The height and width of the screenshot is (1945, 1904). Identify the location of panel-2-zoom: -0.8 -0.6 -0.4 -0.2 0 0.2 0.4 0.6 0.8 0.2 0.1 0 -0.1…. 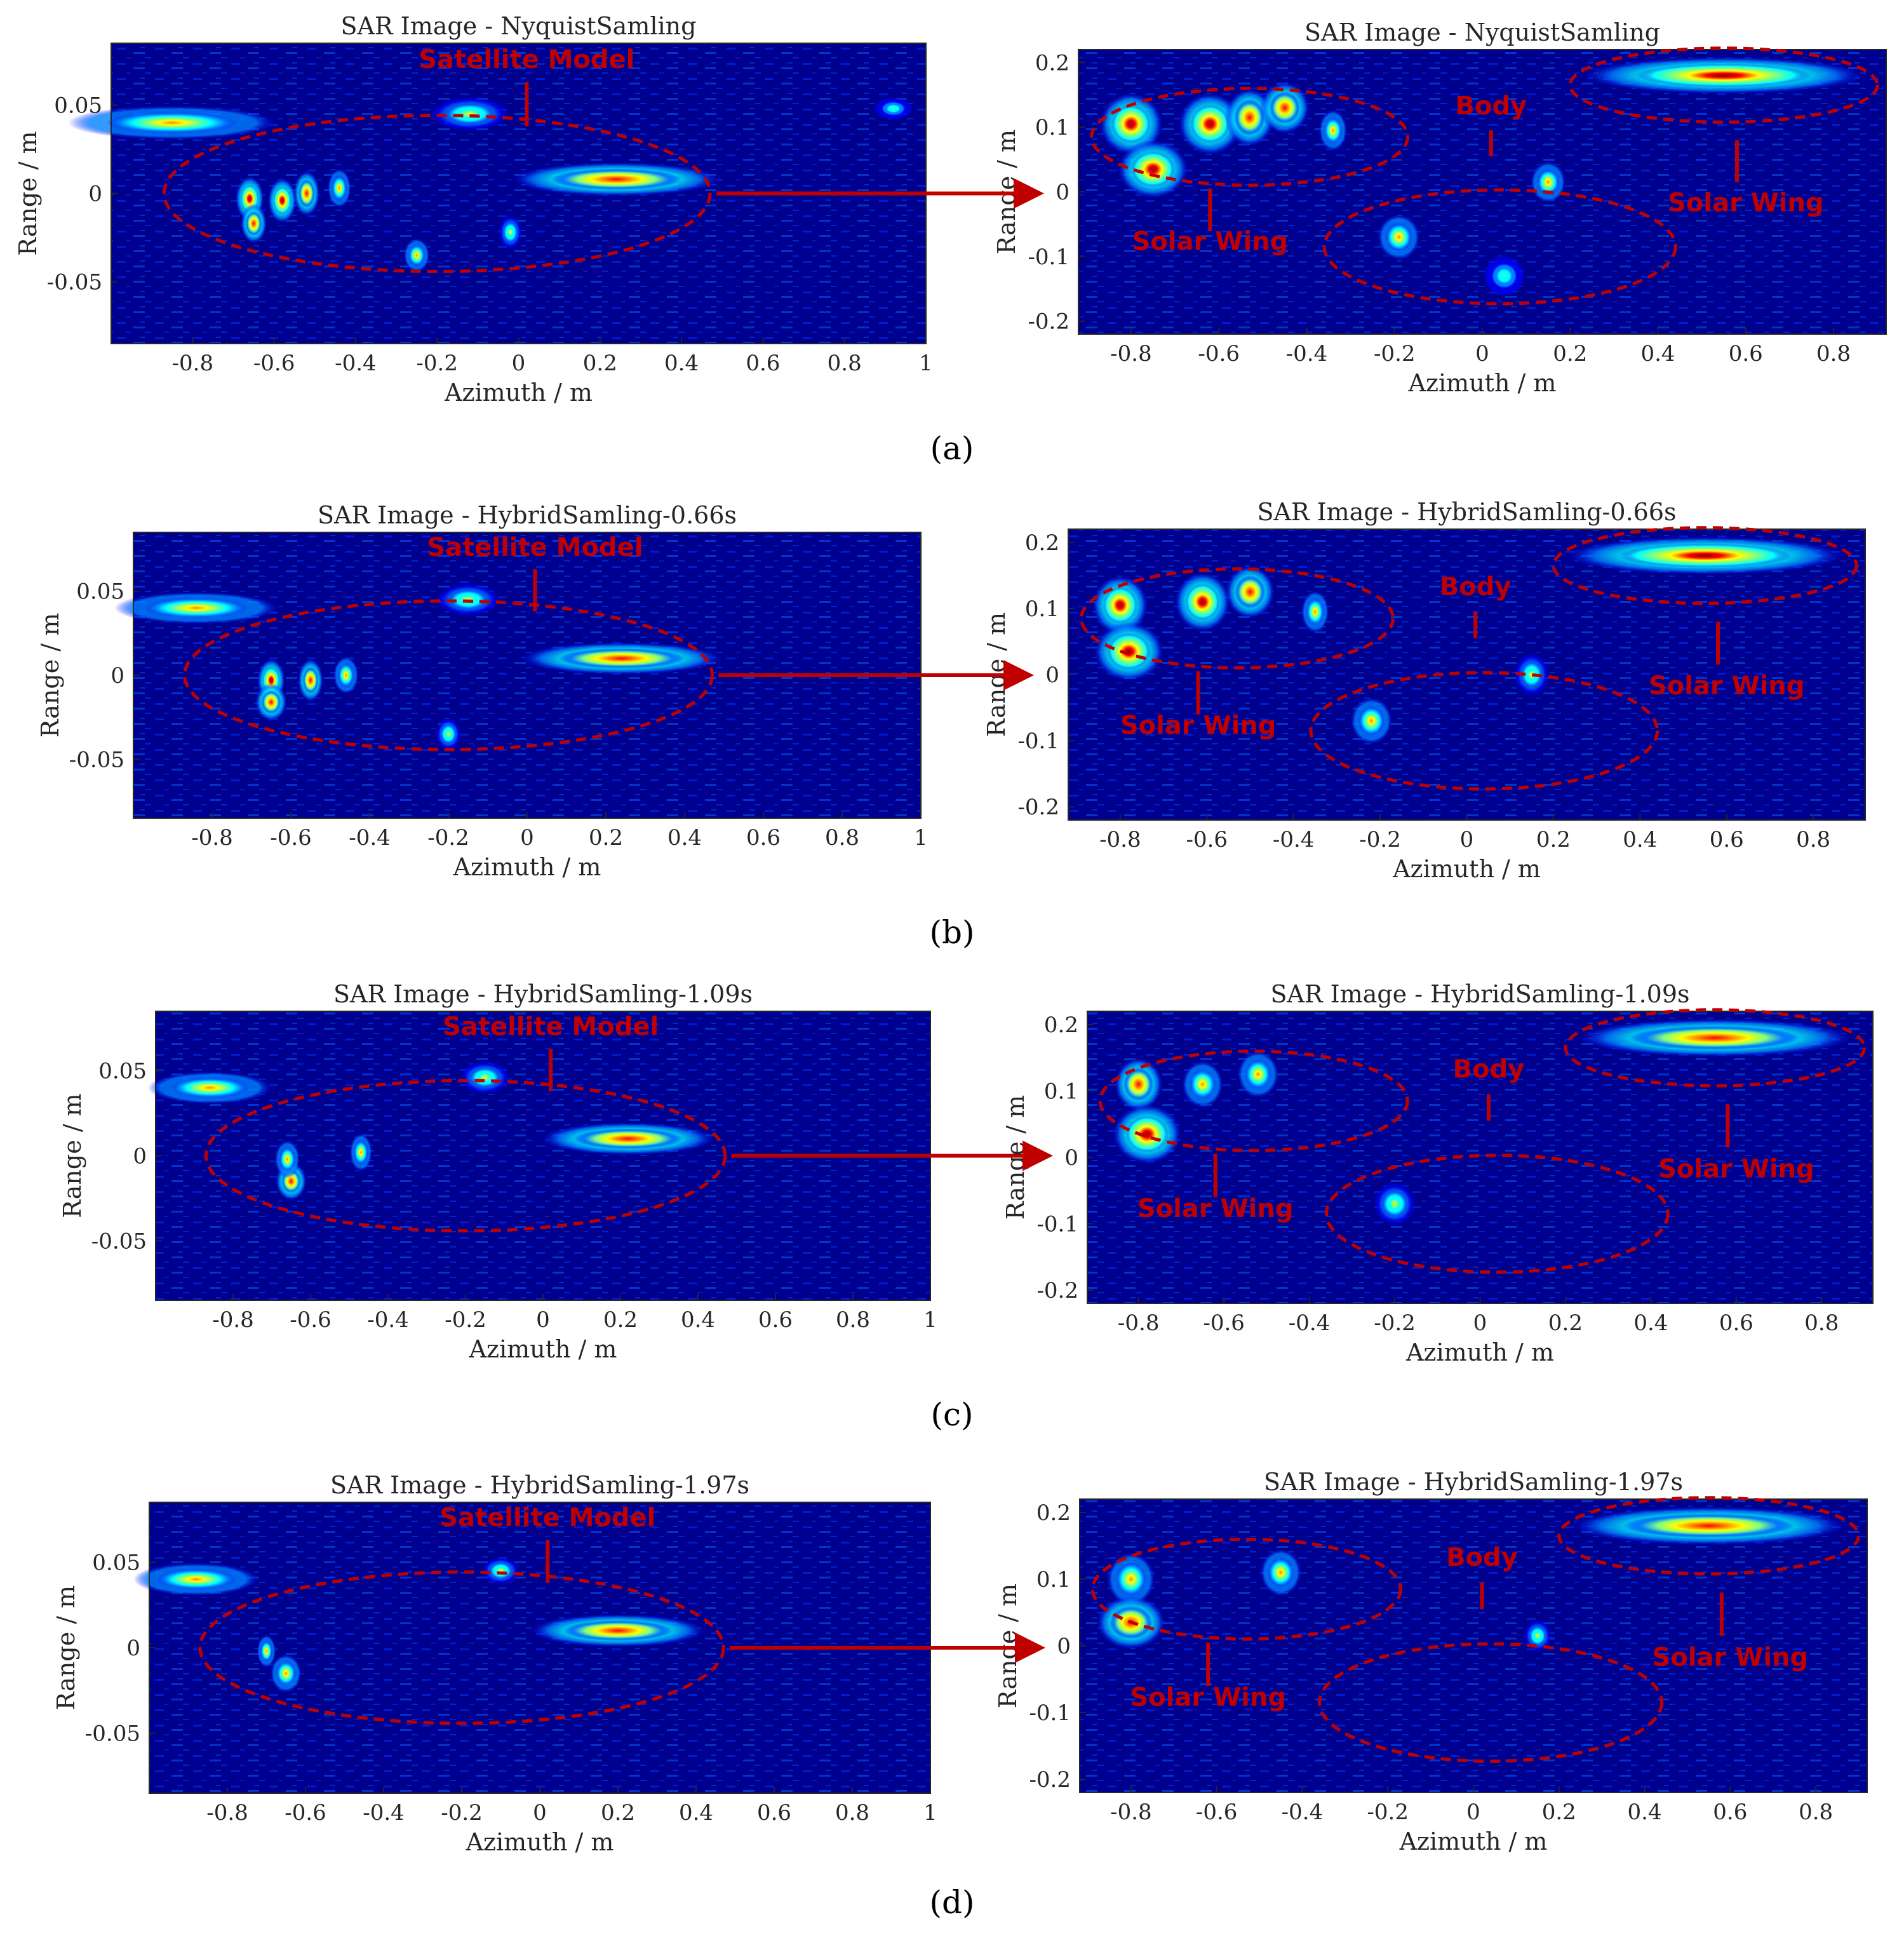
(1438, 1173).